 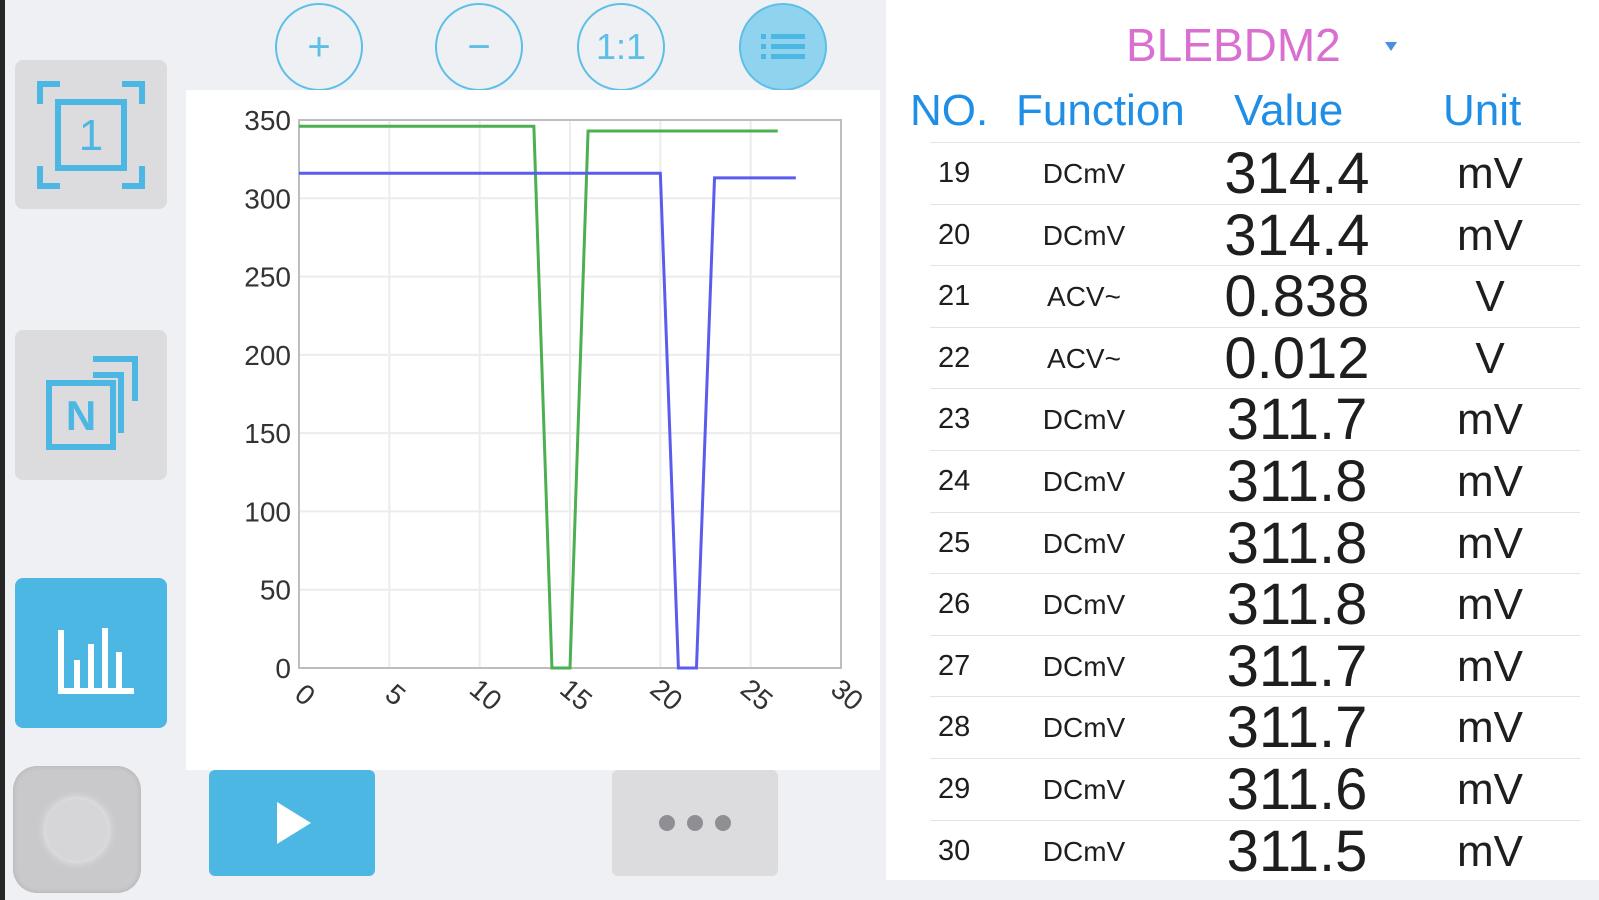 What do you see at coordinates (396, 695) in the screenshot?
I see `x-tick-label: 5` at bounding box center [396, 695].